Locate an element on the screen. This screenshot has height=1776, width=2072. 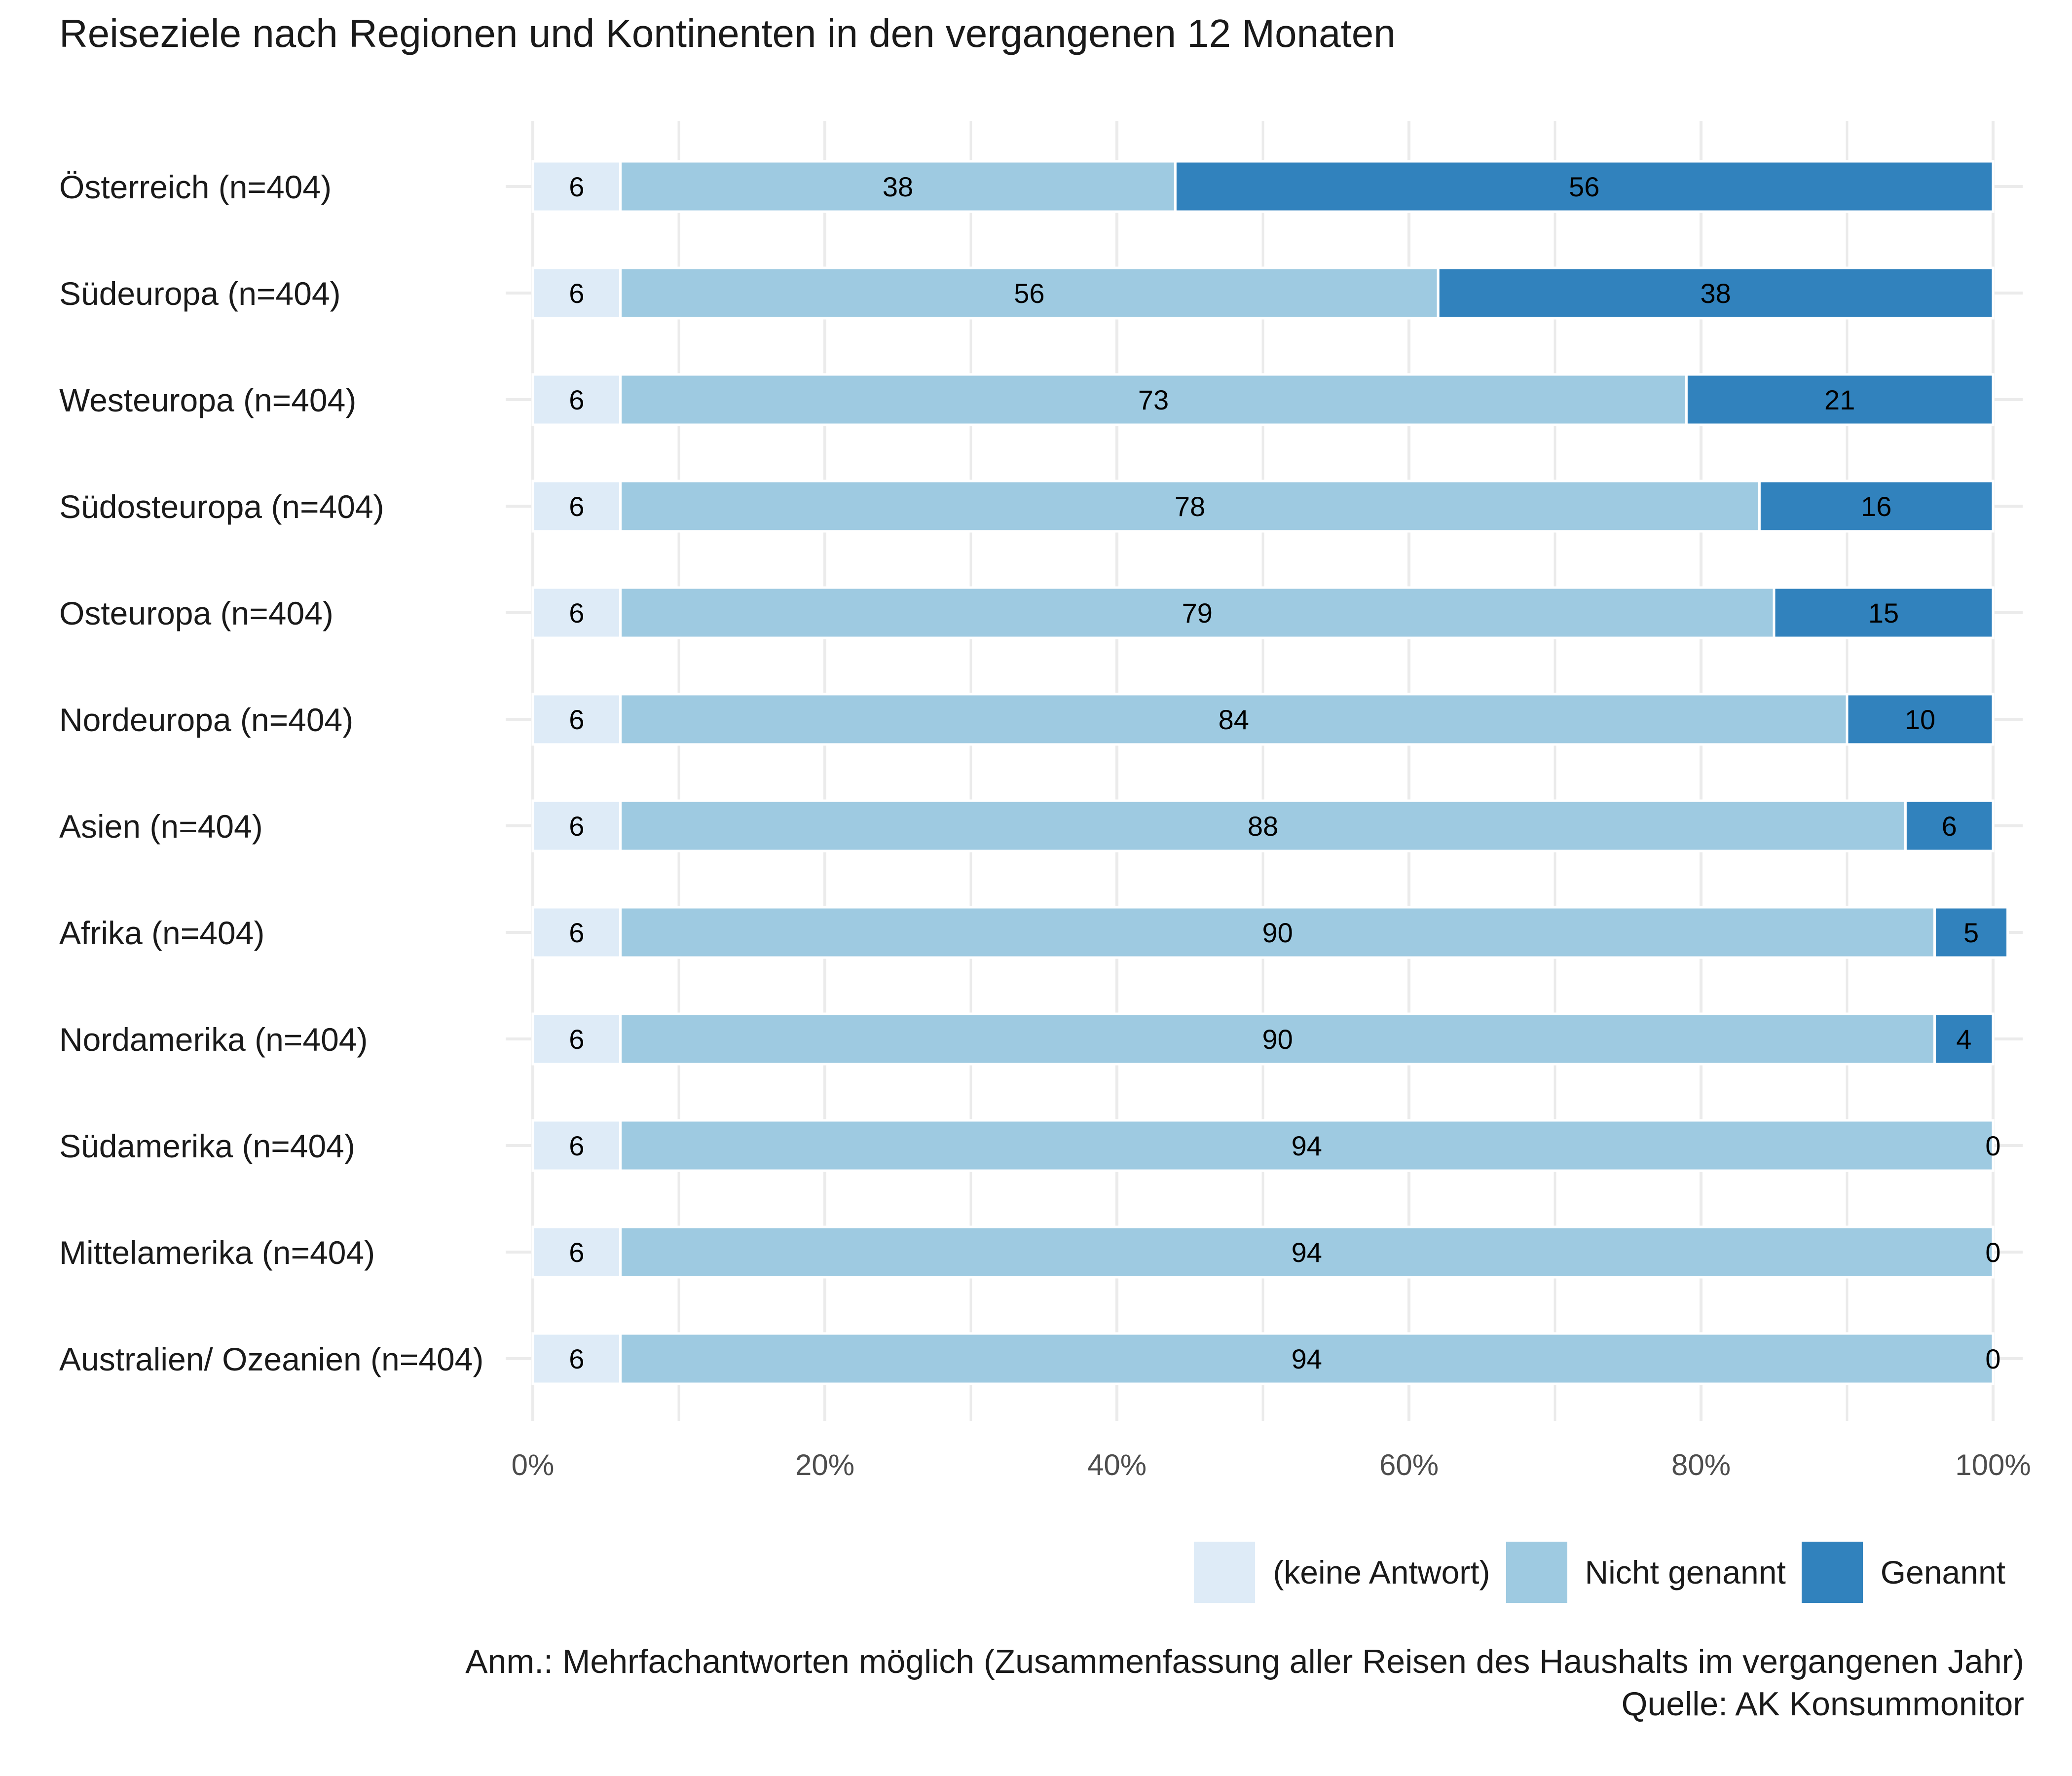
data-label: 21 is located at coordinates (1840, 400).